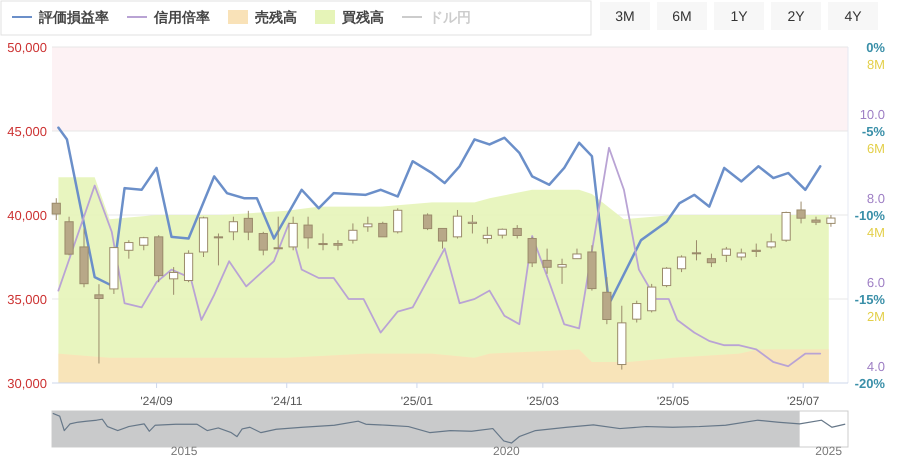  I want to click on x-tick-label: '25/07, so click(803, 401).